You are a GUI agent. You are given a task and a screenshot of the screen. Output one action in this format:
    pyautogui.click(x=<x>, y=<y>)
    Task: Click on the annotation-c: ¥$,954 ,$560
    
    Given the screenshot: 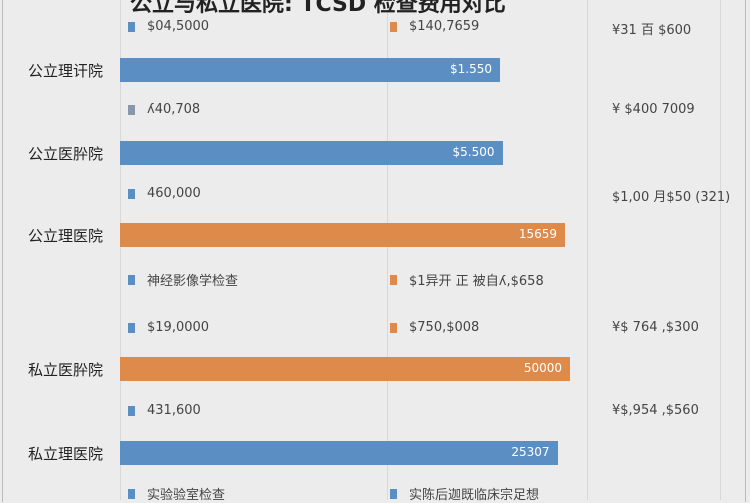 What is the action you would take?
    pyautogui.click(x=655, y=410)
    